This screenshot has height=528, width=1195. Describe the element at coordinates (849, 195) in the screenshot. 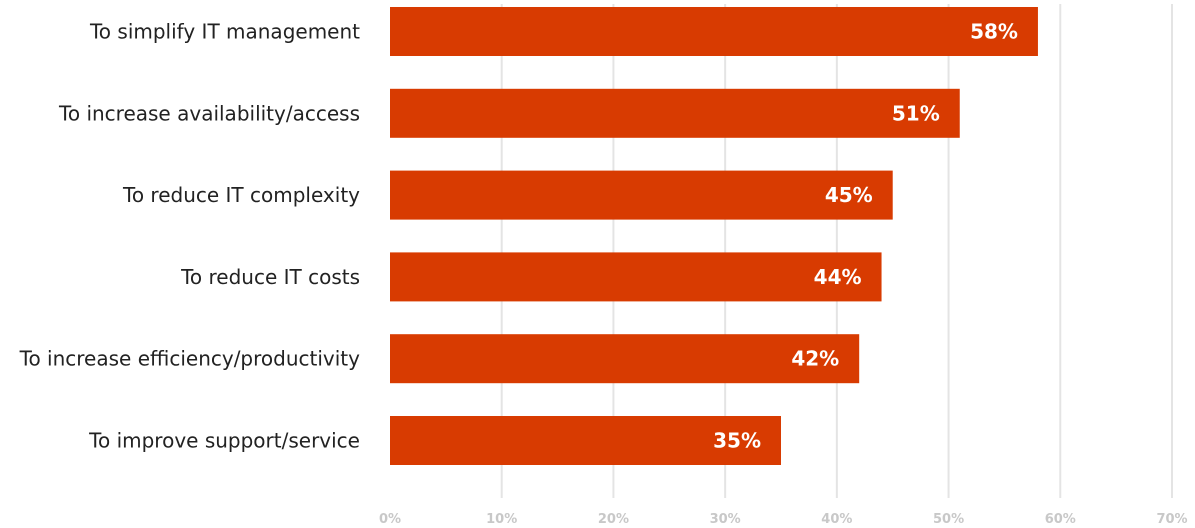

I see `bar-value-label: 45%` at that location.